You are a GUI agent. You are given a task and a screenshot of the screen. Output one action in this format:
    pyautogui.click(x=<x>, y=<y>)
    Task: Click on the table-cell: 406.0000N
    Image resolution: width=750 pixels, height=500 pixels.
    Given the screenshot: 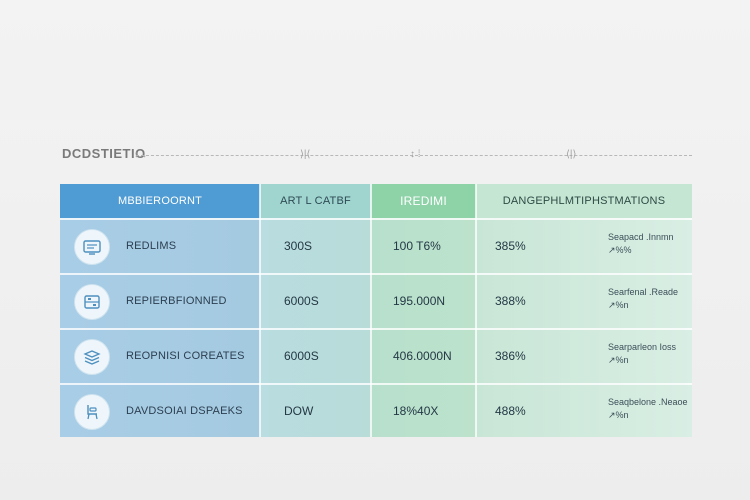 What is the action you would take?
    pyautogui.click(x=422, y=356)
    